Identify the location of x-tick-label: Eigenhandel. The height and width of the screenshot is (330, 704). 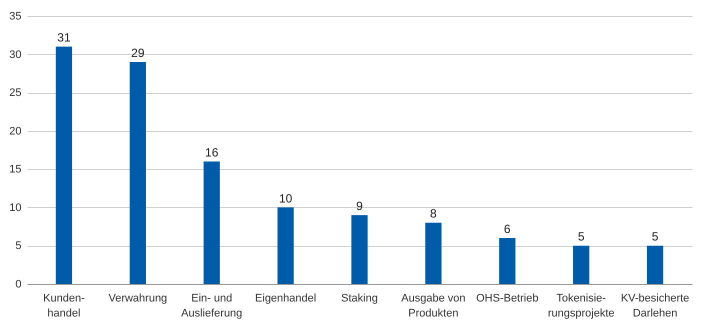
(285, 298).